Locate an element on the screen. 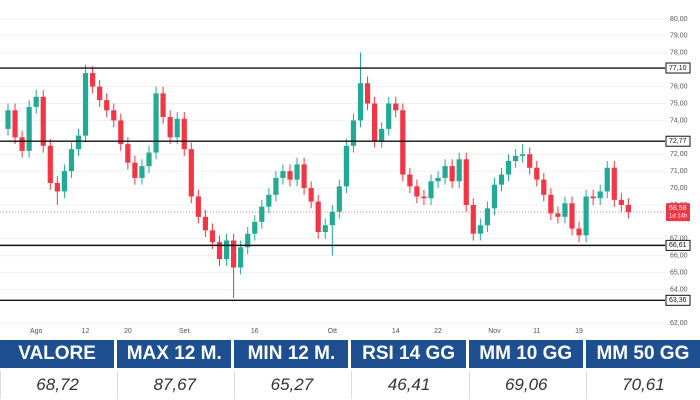 This screenshot has width=700, height=400. level-label: 66,61 is located at coordinates (678, 245).